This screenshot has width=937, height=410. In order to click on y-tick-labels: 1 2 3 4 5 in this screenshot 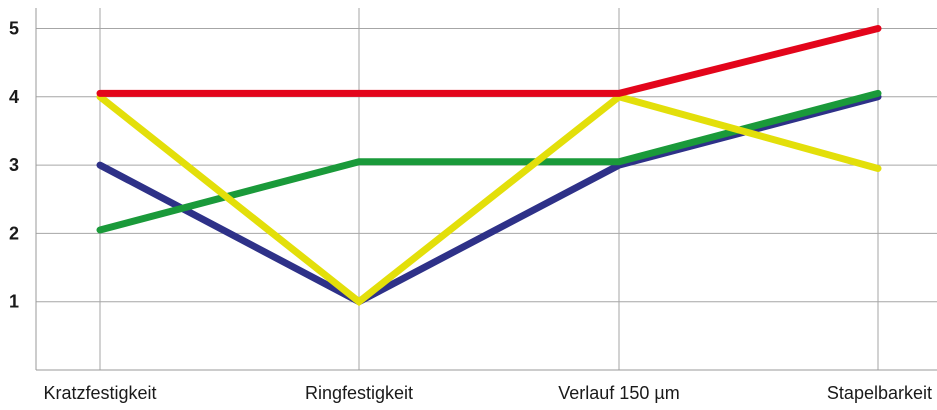, I will do `click(14, 164)`.